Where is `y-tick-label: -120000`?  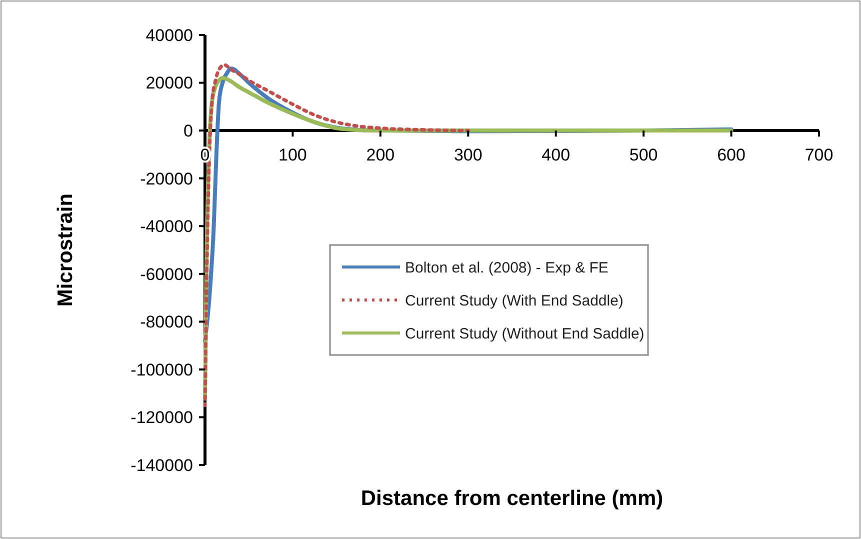 y-tick-label: -120000 is located at coordinates (161, 418).